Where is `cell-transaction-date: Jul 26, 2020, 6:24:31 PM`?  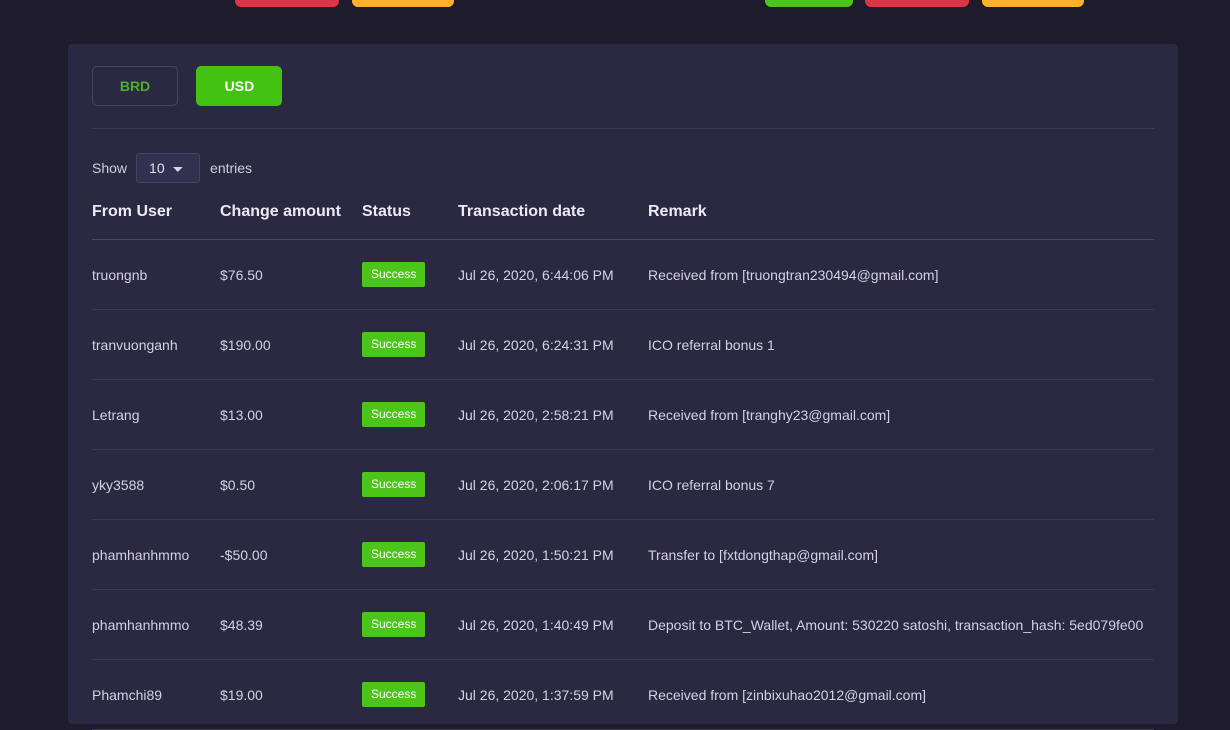 cell-transaction-date: Jul 26, 2020, 6:24:31 PM is located at coordinates (553, 344).